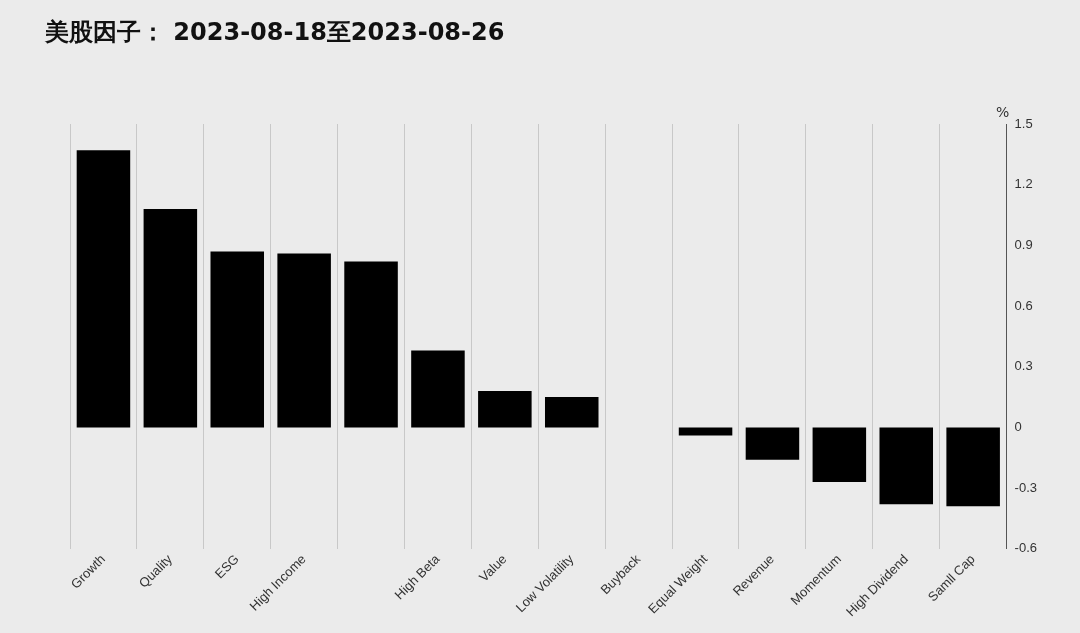 The width and height of the screenshot is (1080, 633). I want to click on y-tick-label: 1.2, so click(1023, 184).